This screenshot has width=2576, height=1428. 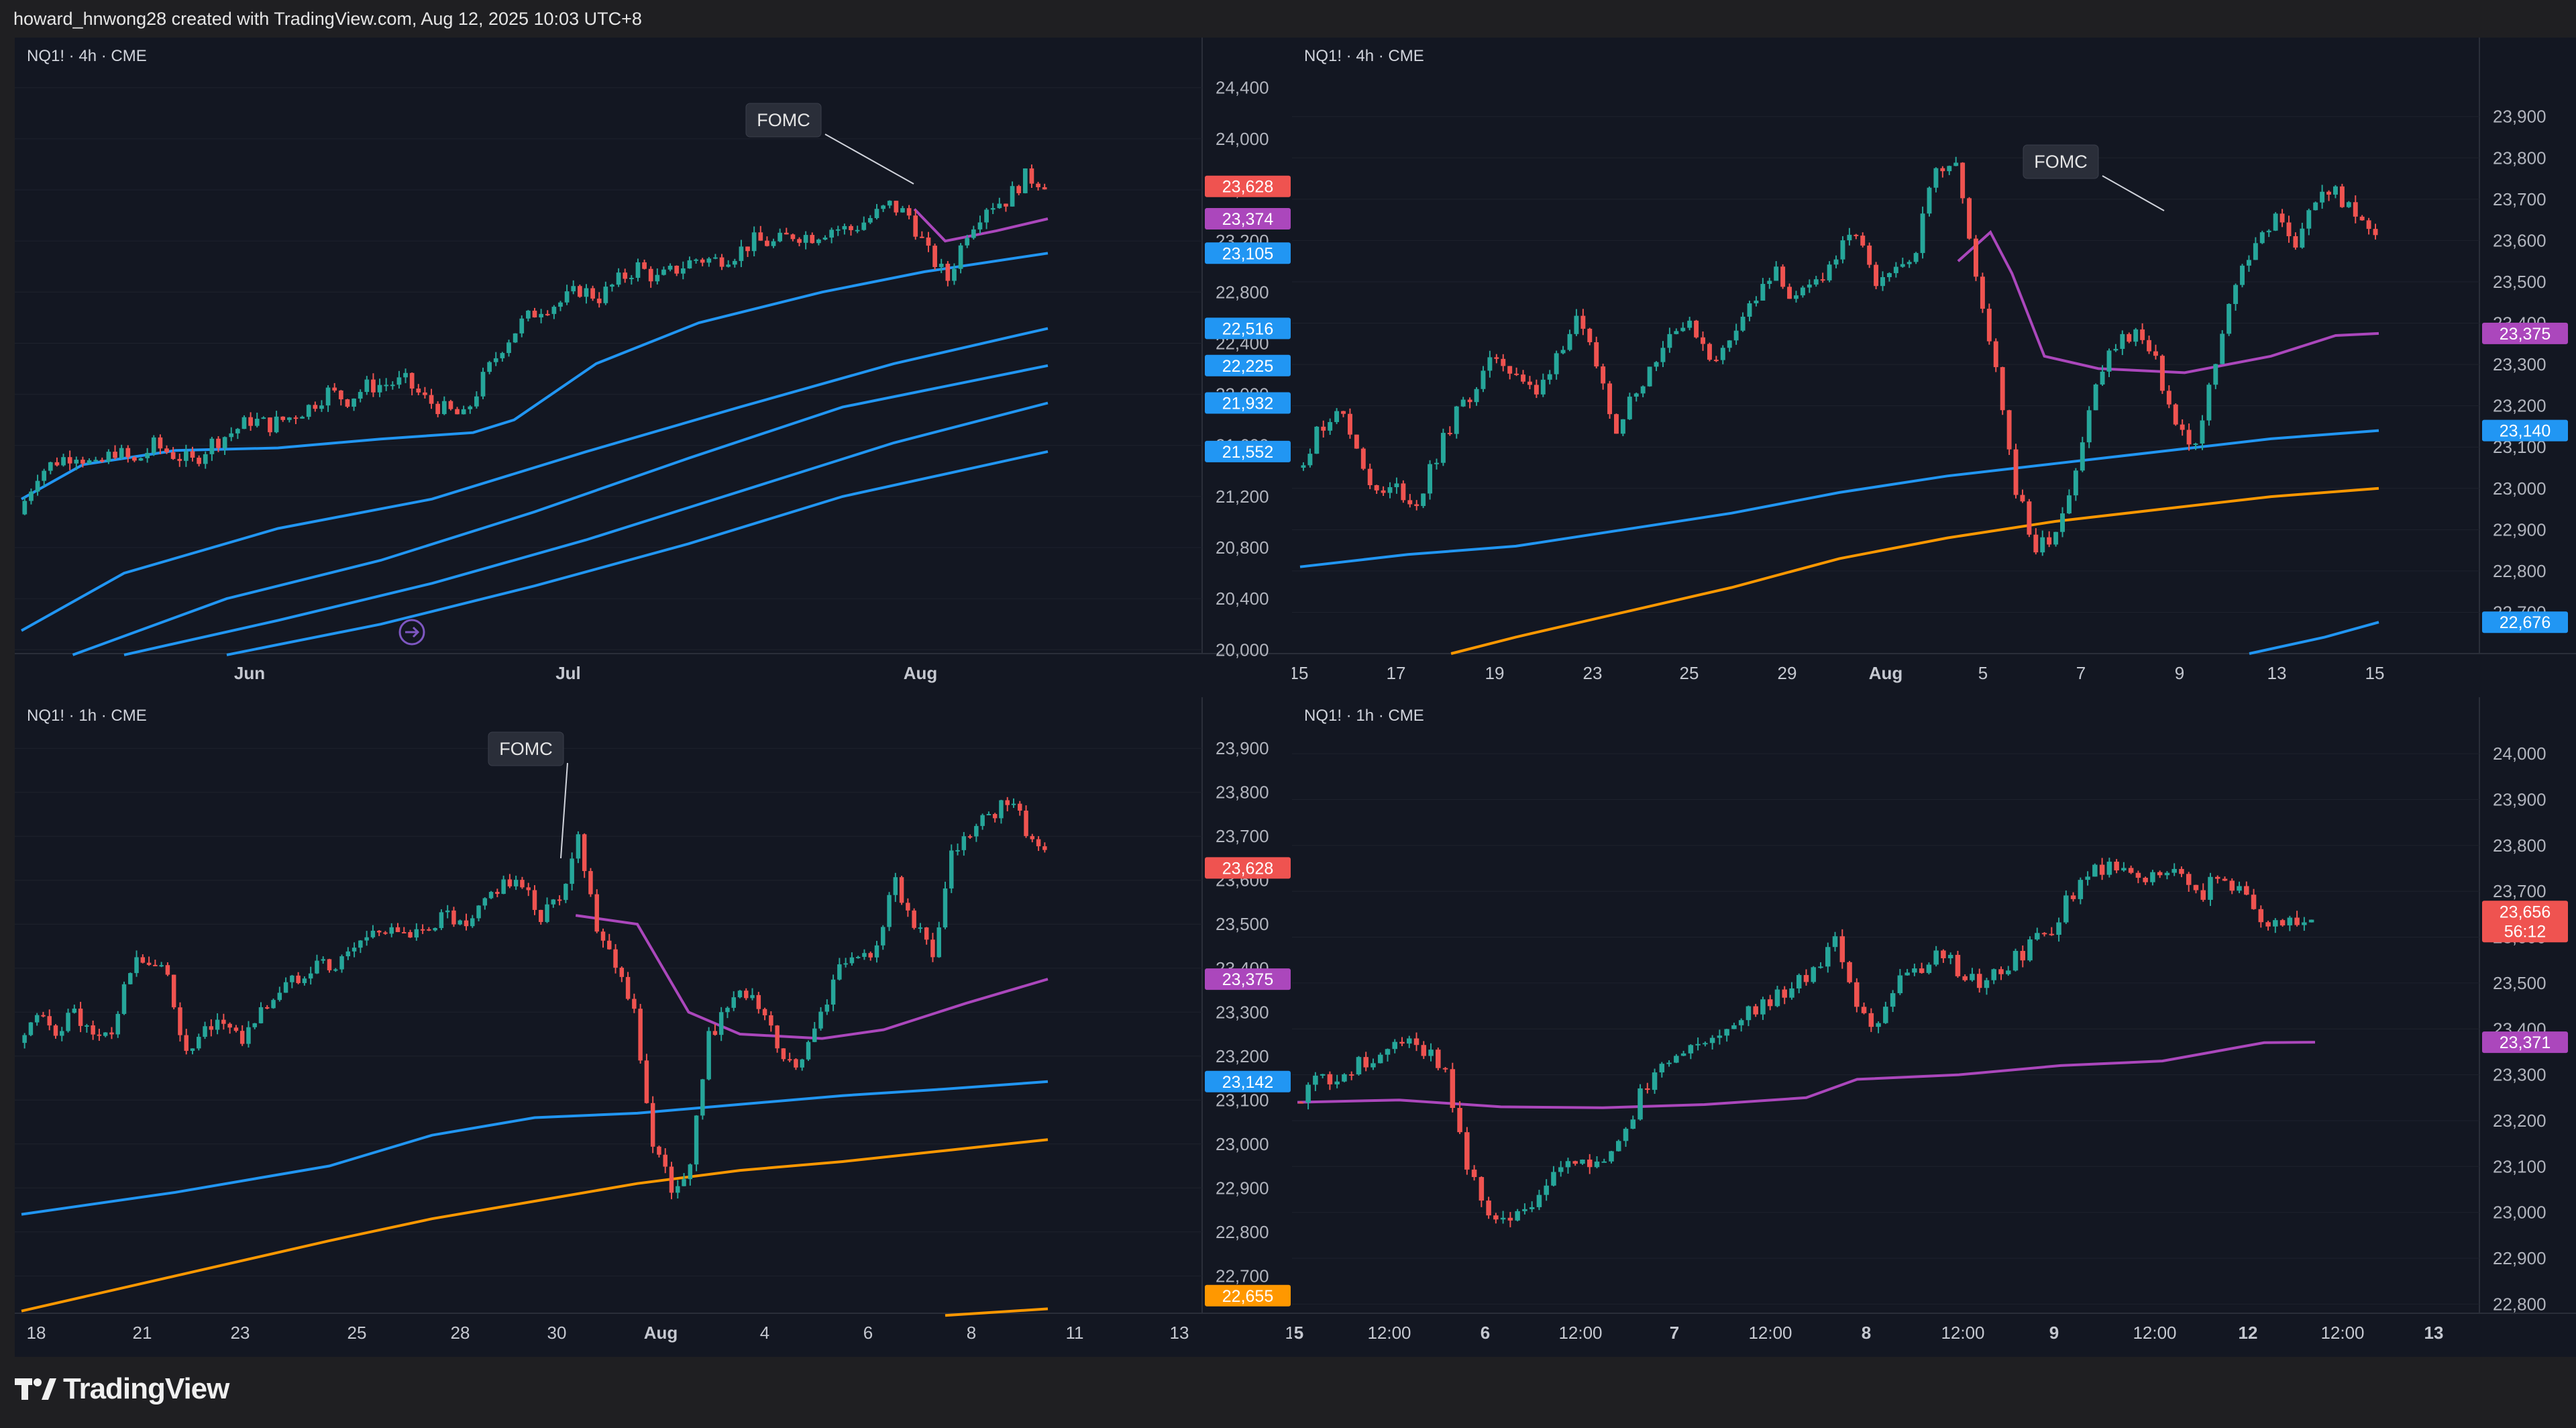 I want to click on price-label-text: 23,140, so click(x=2525, y=431).